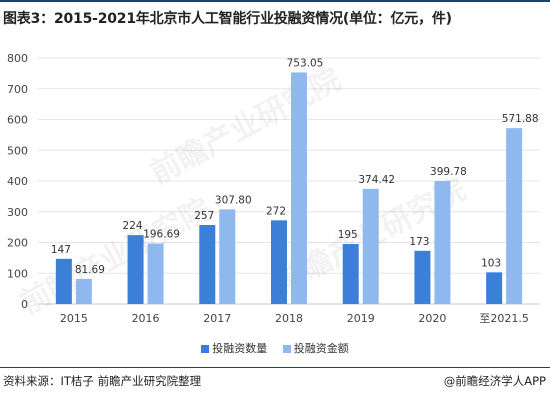 The height and width of the screenshot is (401, 550). Describe the element at coordinates (289, 318) in the screenshot. I see `x-tick-label: 2018` at that location.